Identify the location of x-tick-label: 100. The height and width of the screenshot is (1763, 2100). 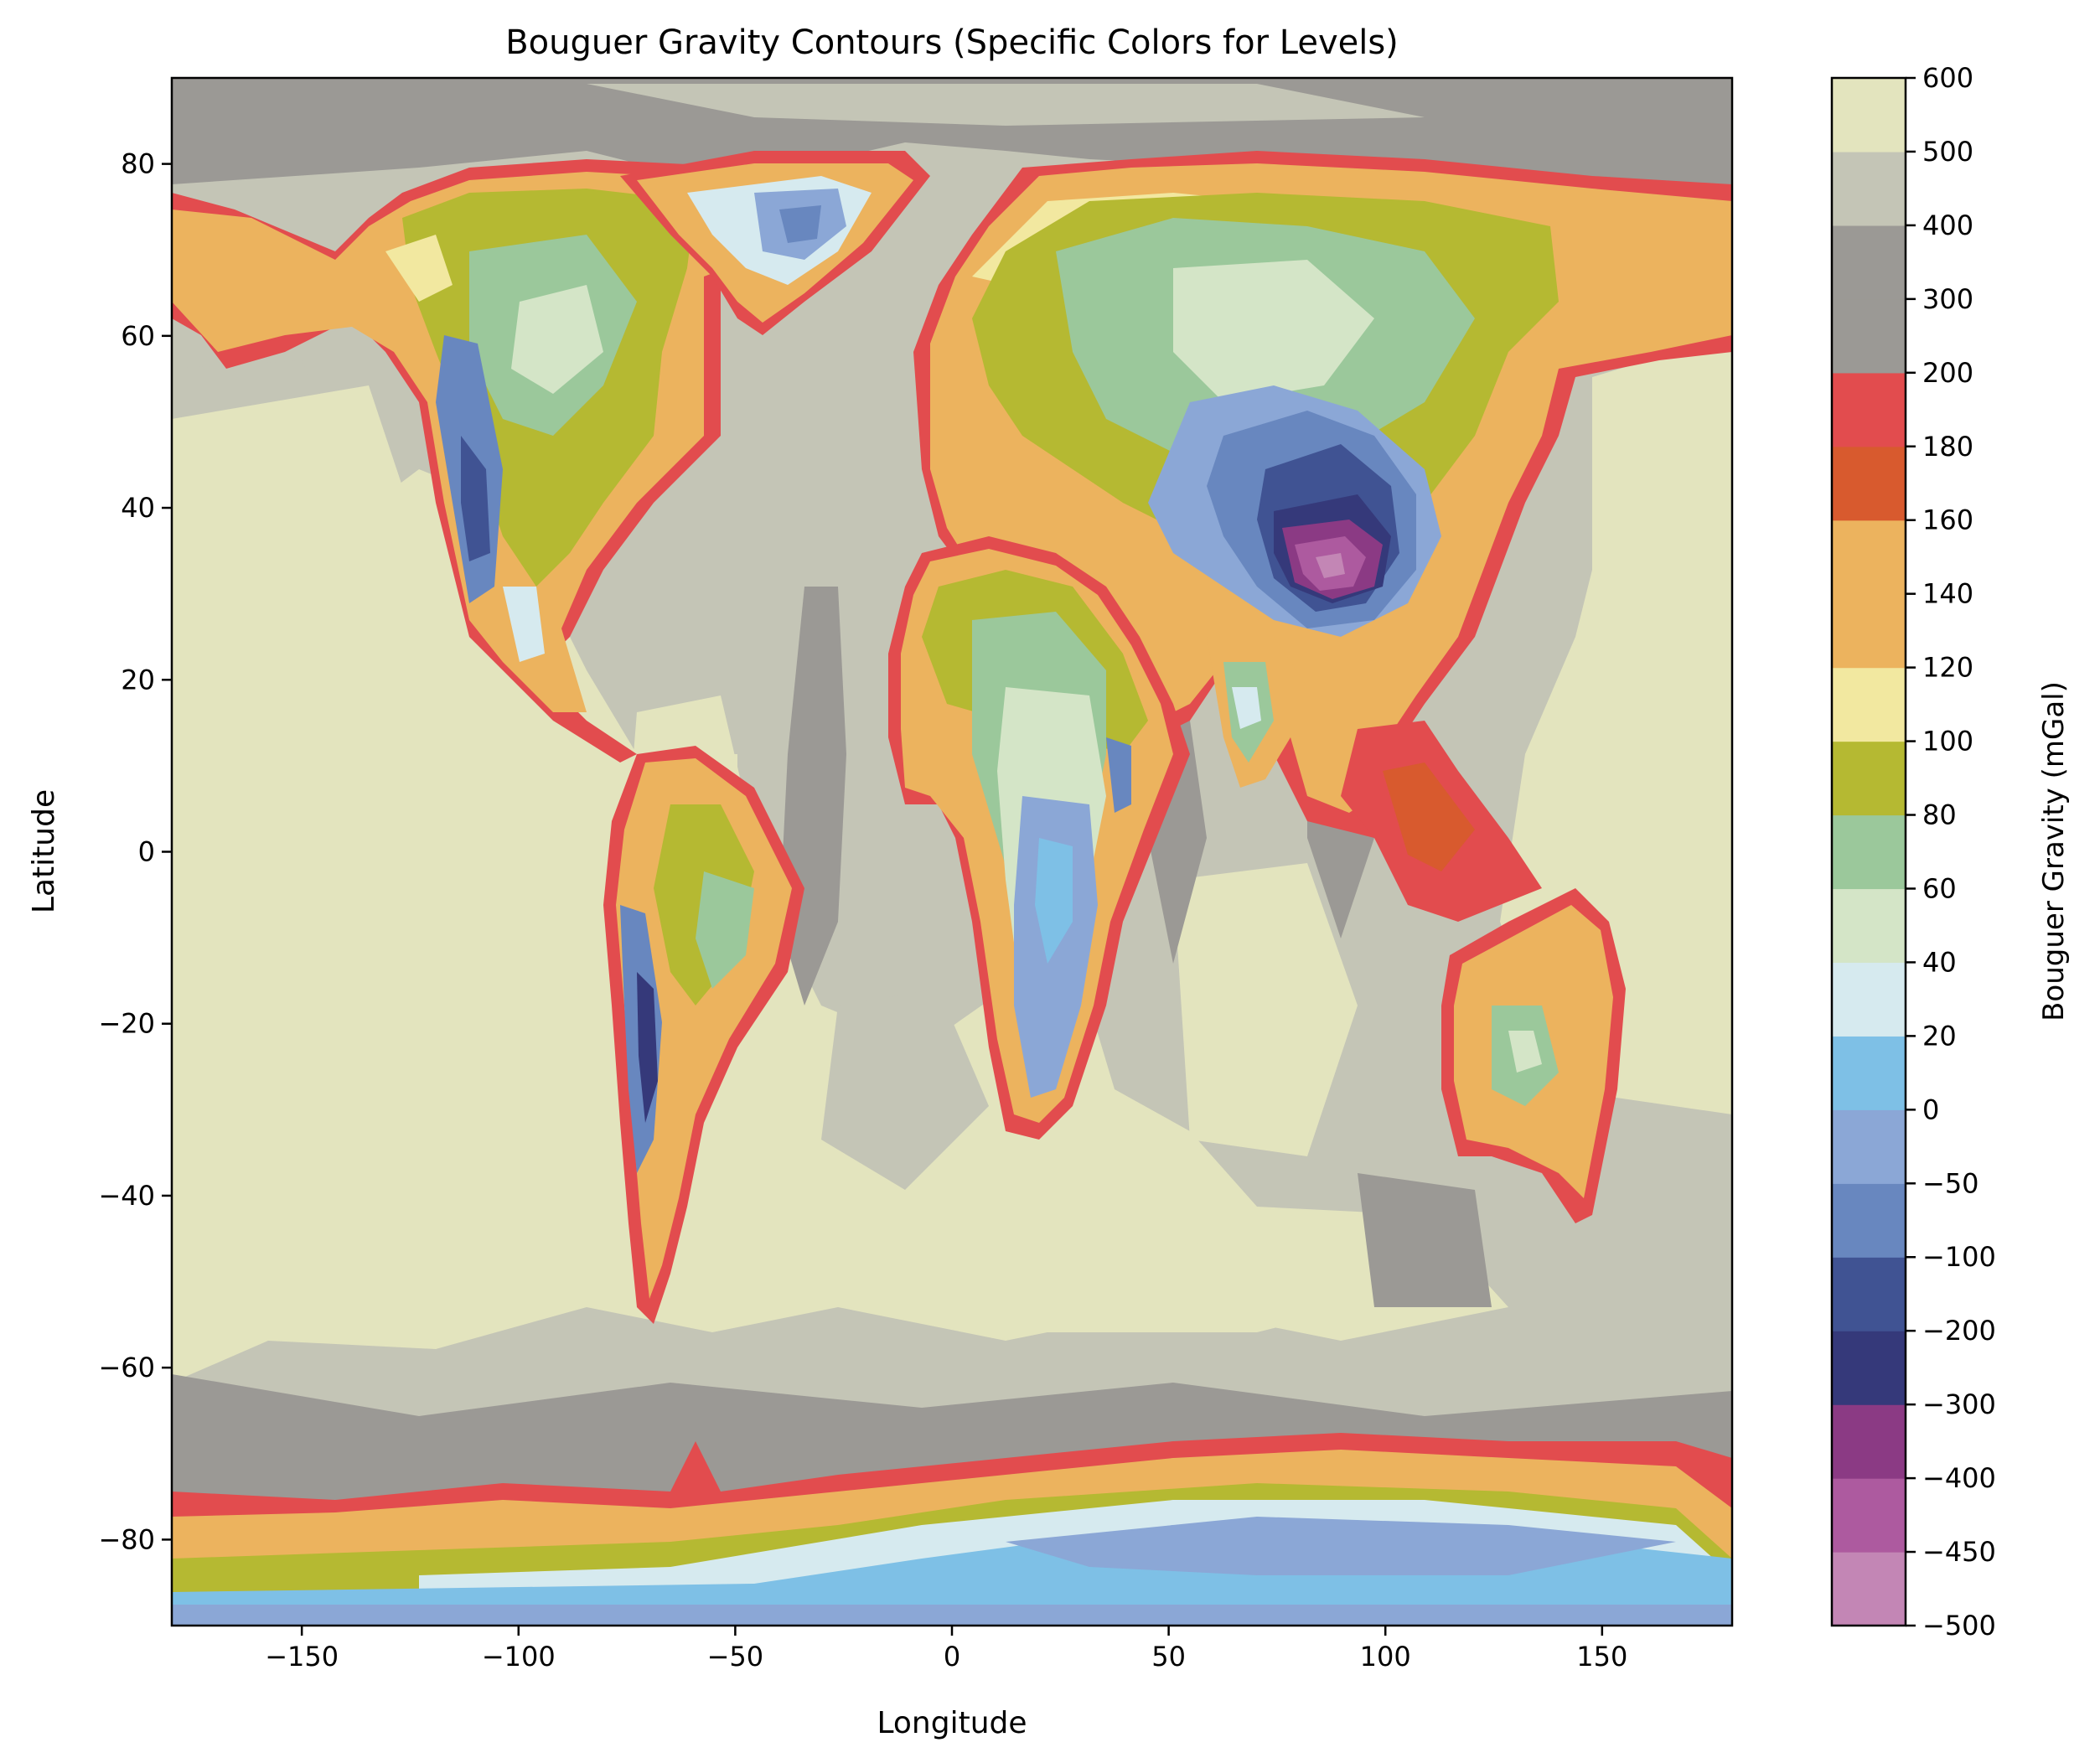
(1385, 1657).